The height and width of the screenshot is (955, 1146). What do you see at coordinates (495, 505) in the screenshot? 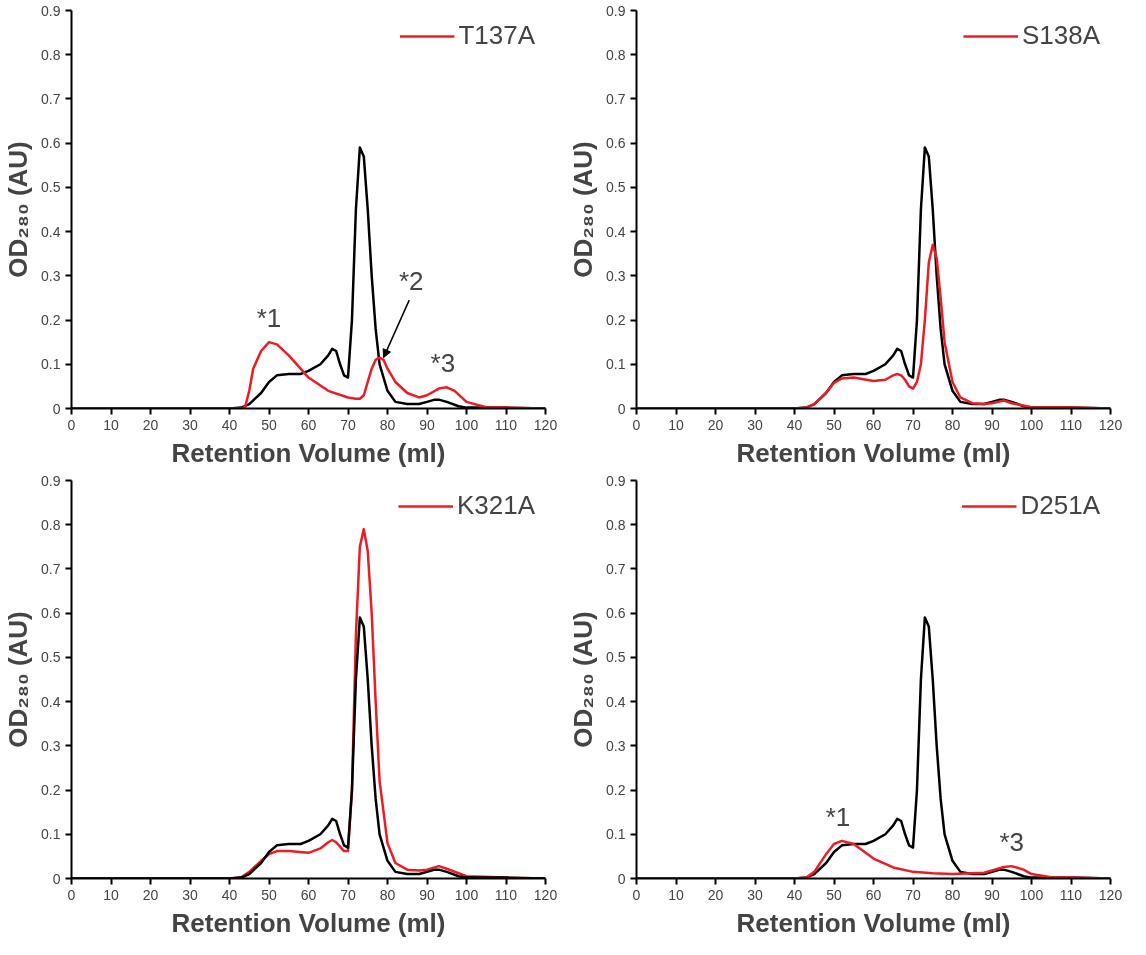
I see `legend-label: K321A` at bounding box center [495, 505].